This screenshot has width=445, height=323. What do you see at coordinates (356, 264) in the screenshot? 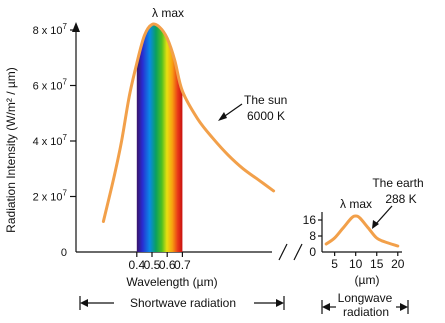
I see `earth-x-tick-label: 10` at bounding box center [356, 264].